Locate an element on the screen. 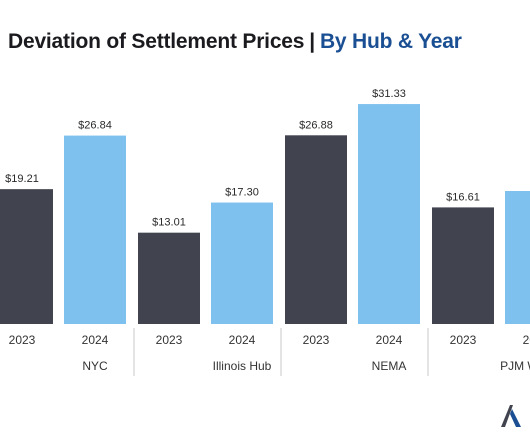 This screenshot has height=442, width=530. year-tick-label-2023-1: 2023 is located at coordinates (169, 340).